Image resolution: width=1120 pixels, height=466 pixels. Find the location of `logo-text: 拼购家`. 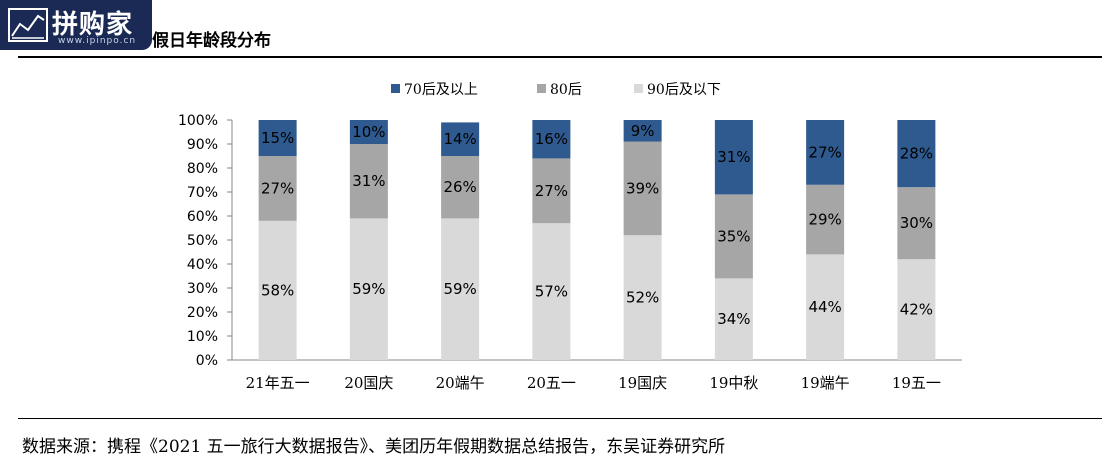

logo-text: 拼购家 is located at coordinates (93, 25).